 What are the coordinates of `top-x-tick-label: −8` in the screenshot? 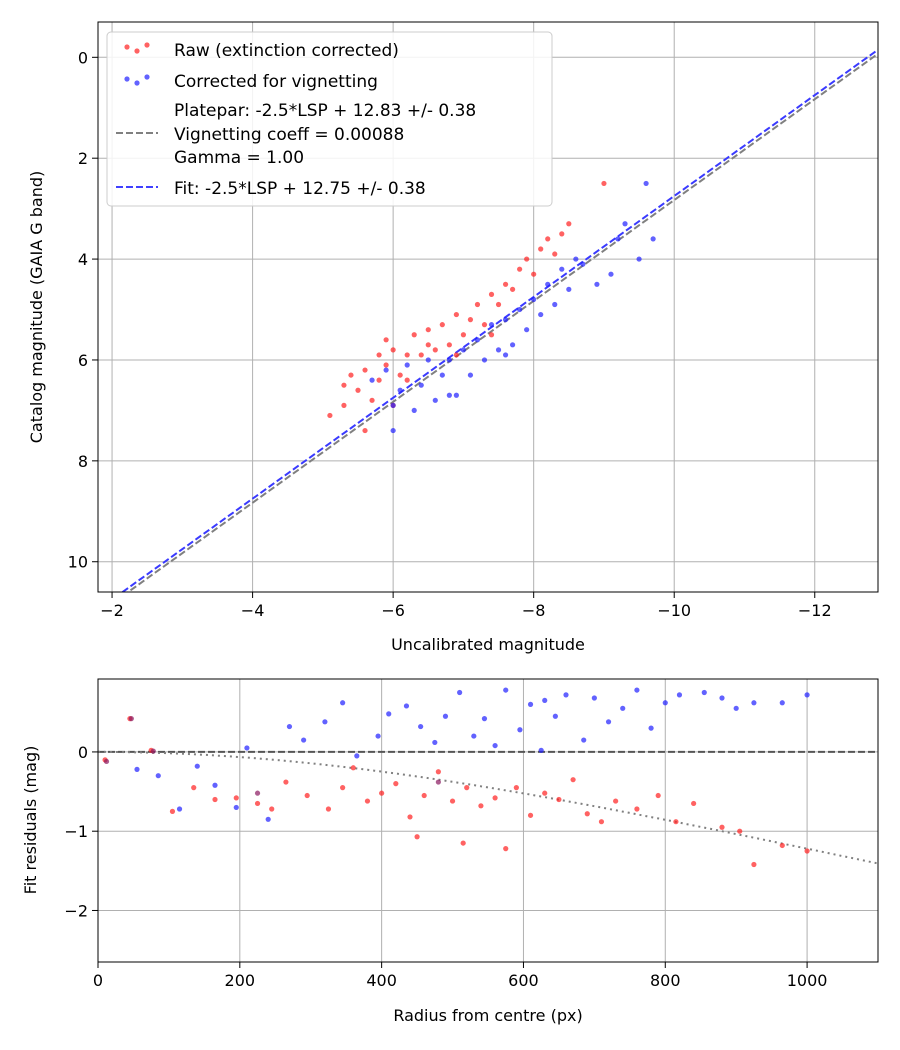 It's located at (534, 610).